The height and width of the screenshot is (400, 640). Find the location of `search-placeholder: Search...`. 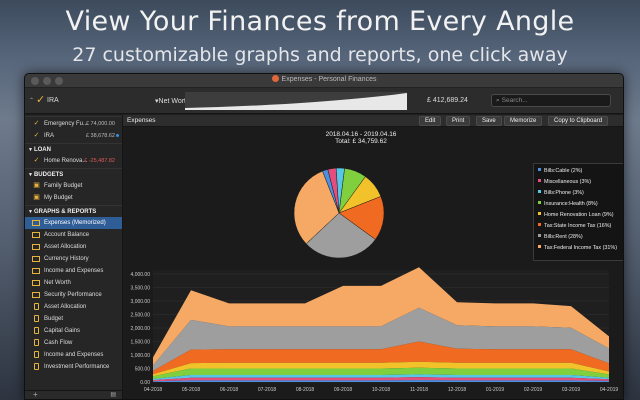

search-placeholder: Search... is located at coordinates (514, 100).